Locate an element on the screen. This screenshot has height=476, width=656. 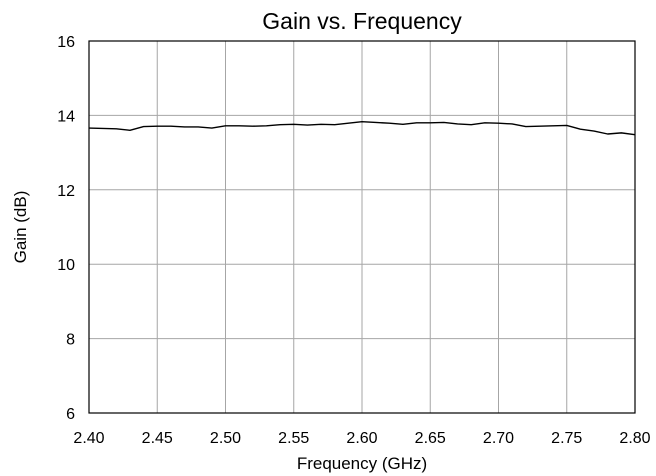
y-tick-label: 14 is located at coordinates (66, 116).